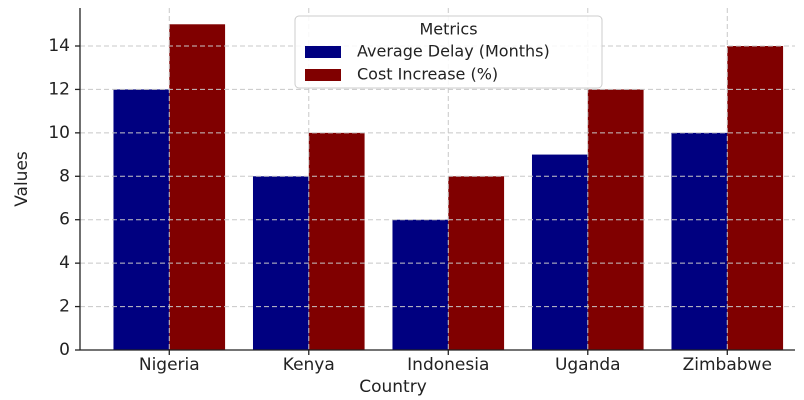 The image size is (804, 400). Describe the element at coordinates (64, 350) in the screenshot. I see `y-tick-label: 0` at that location.